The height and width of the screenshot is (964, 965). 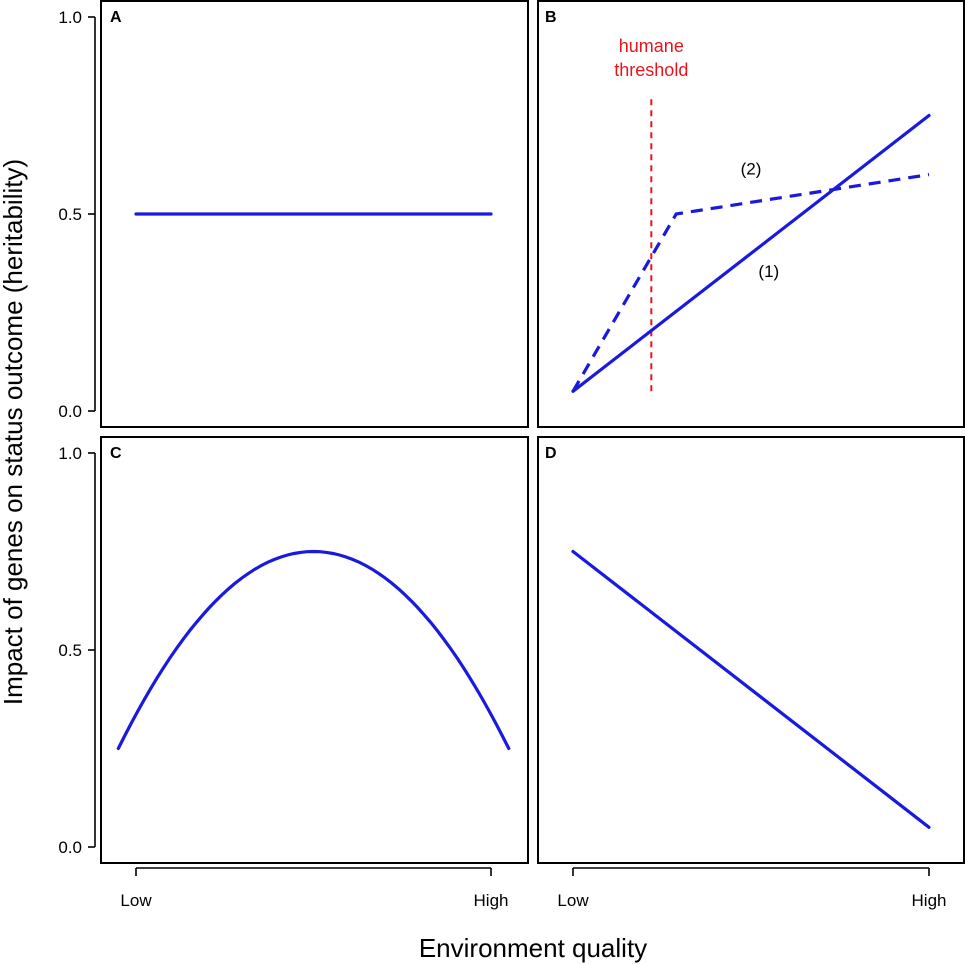 What do you see at coordinates (768, 271) in the screenshot?
I see `annotation-line-1: (1)` at bounding box center [768, 271].